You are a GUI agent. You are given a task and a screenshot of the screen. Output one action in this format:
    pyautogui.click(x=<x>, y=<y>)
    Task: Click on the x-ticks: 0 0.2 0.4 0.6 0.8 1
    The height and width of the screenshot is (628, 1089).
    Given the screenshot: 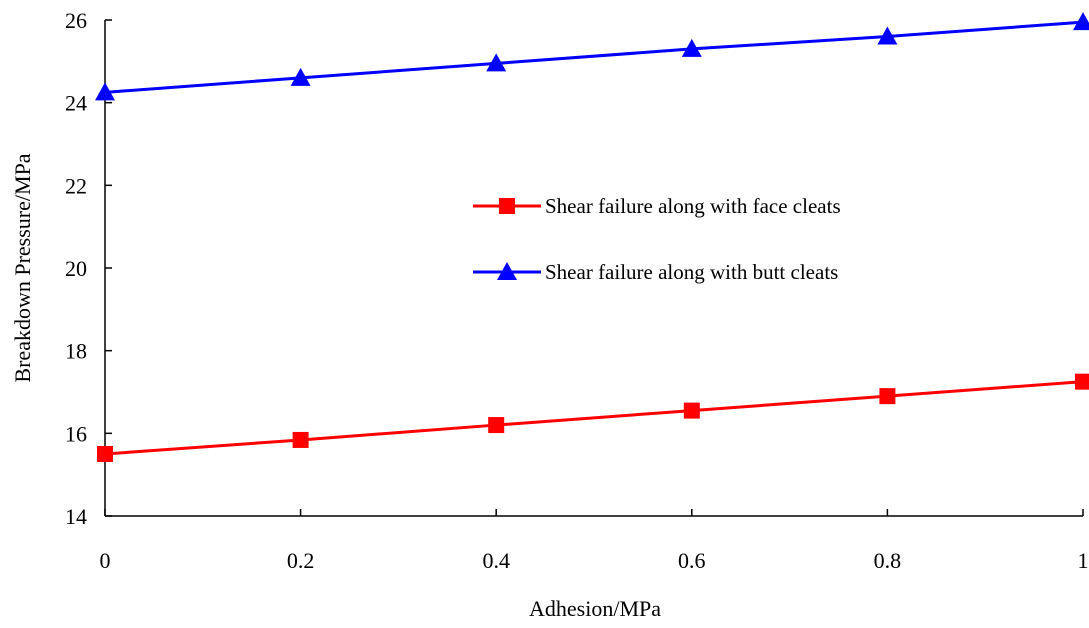 What is the action you would take?
    pyautogui.click(x=594, y=541)
    